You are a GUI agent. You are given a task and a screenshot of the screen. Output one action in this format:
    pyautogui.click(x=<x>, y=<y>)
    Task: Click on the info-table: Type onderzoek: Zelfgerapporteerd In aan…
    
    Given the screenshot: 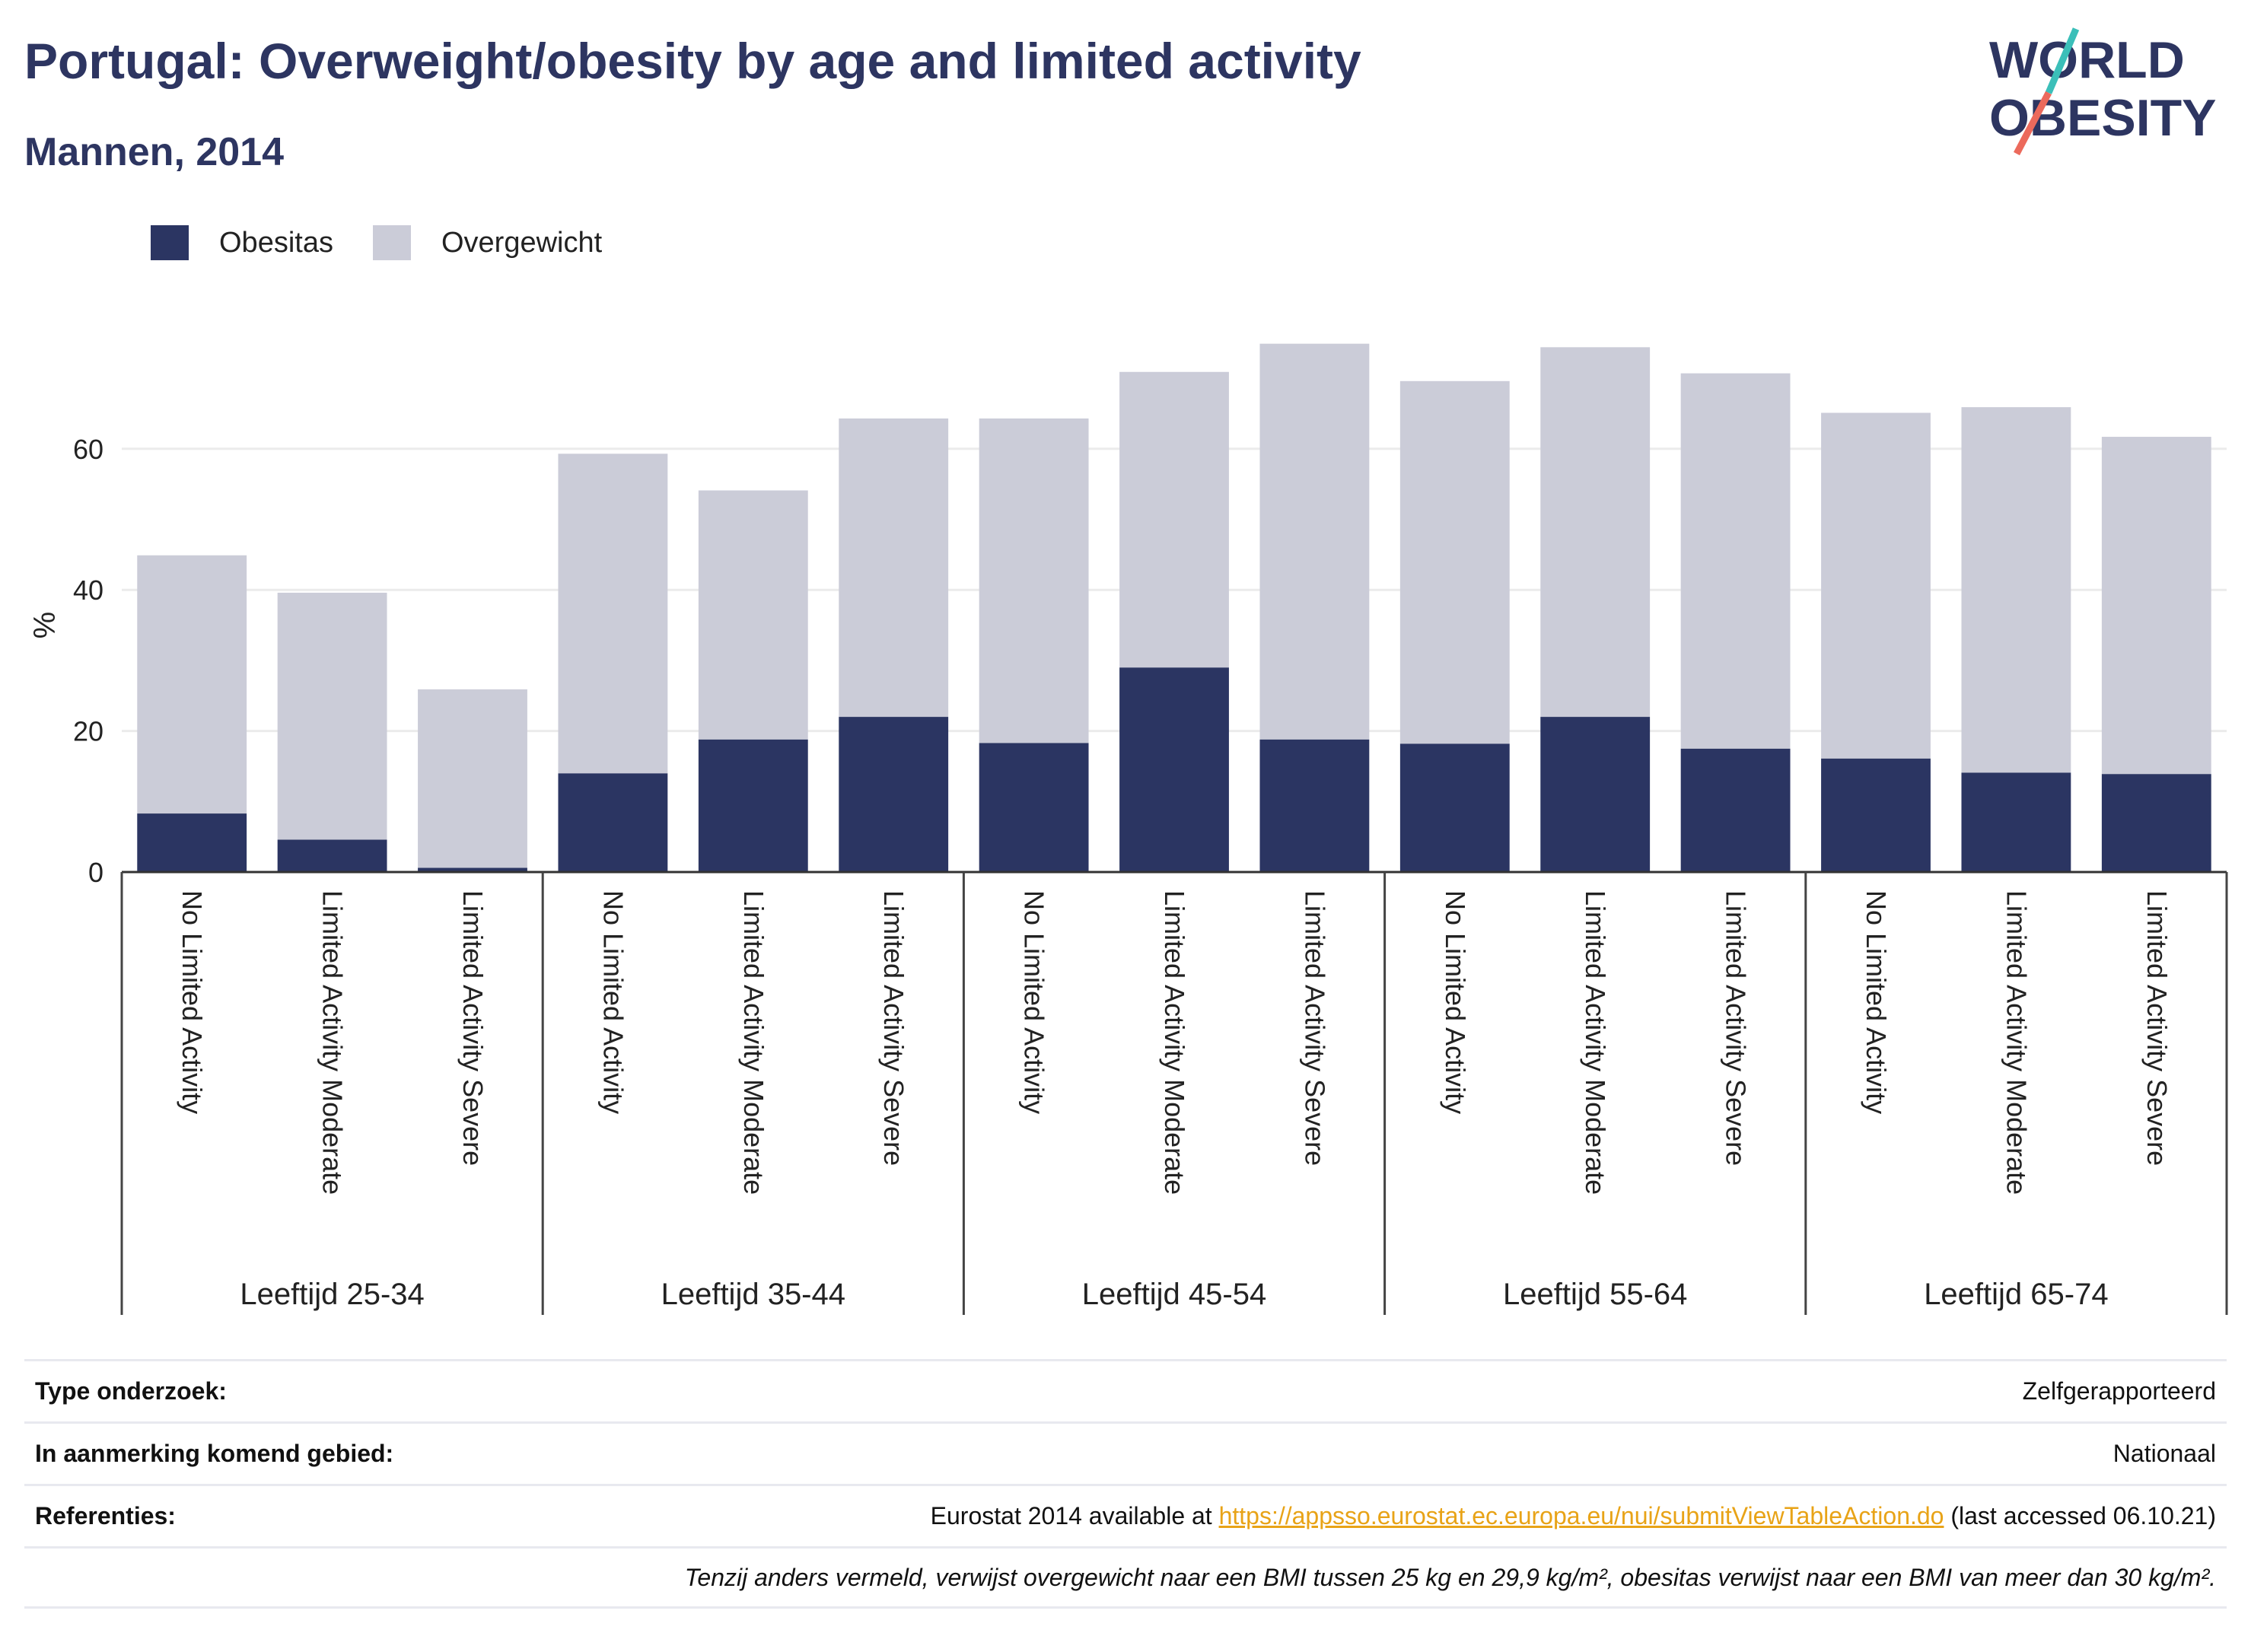 What is the action you would take?
    pyautogui.click(x=1125, y=1484)
    